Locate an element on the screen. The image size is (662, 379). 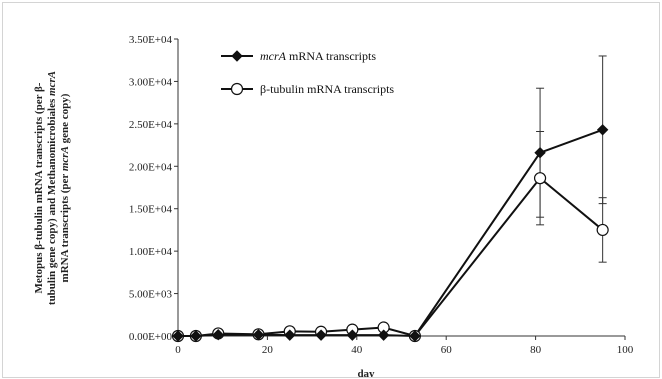
legend-label-1: mcrA mRNA transcripts is located at coordinates (318, 56).